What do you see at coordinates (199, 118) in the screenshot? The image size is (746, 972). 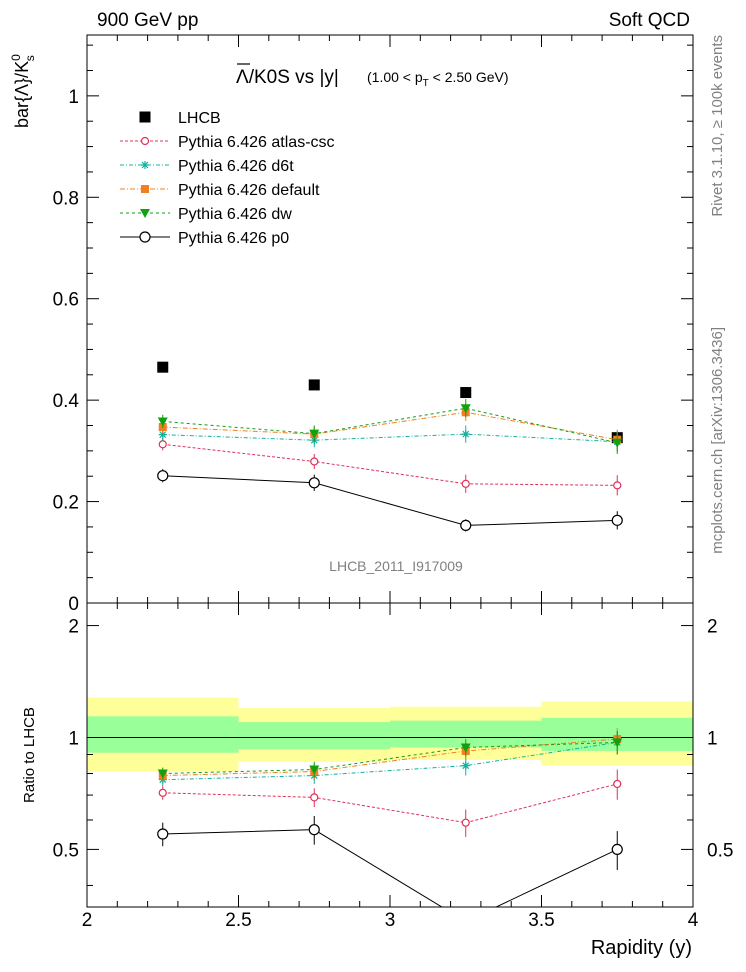 I see `legend-label: LHCB` at bounding box center [199, 118].